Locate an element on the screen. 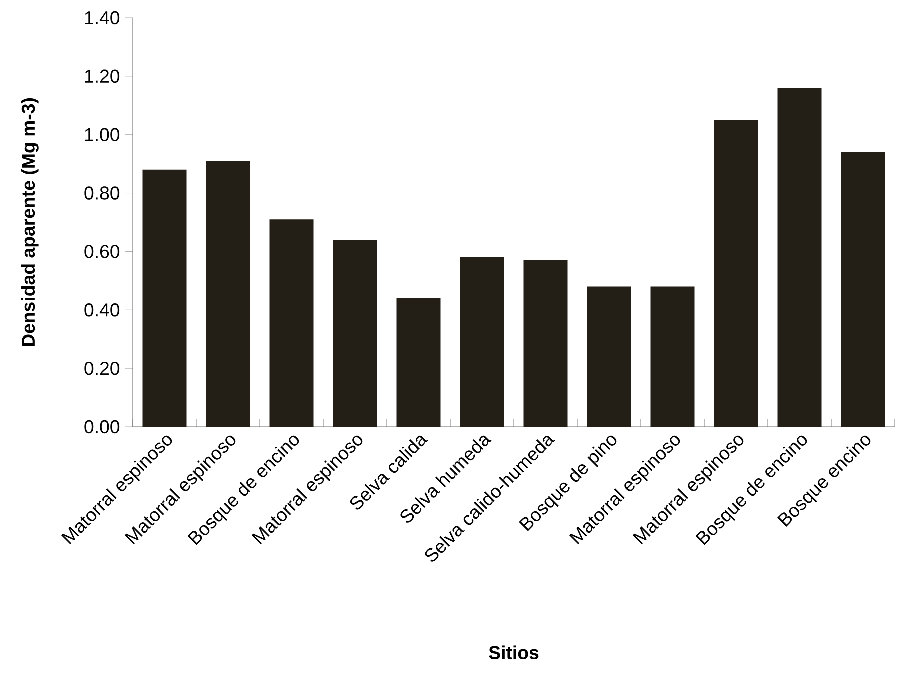 The image size is (897, 690). y-axis-title: Densidad aparente (Mg m-3) is located at coordinates (30, 222).